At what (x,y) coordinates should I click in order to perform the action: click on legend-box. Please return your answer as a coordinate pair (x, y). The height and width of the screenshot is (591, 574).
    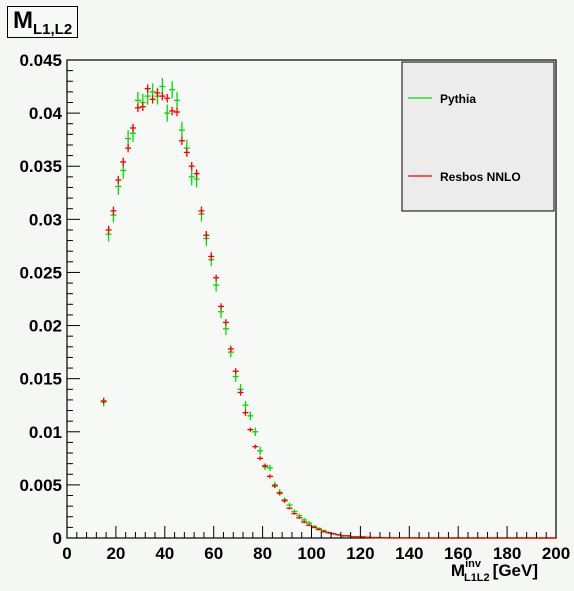
    Looking at the image, I should click on (478, 136).